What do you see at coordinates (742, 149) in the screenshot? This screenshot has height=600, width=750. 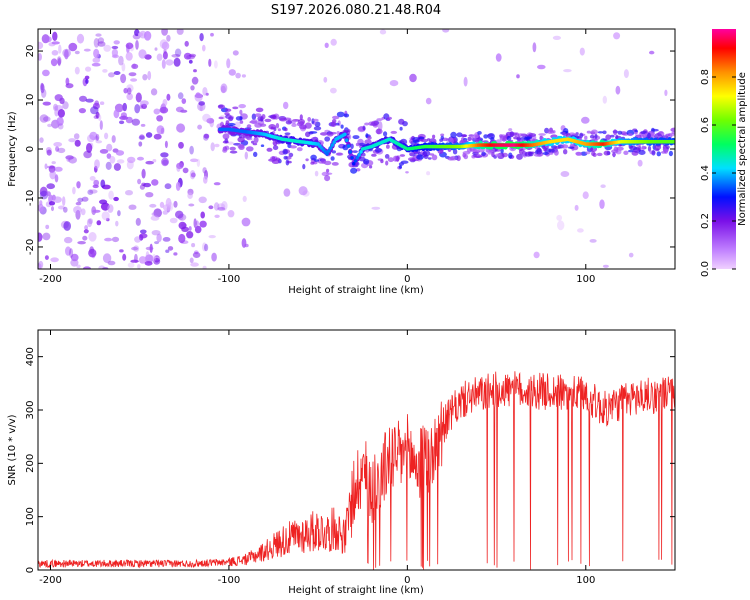 I see `colorbar-label: Normalized spectral amplitude` at bounding box center [742, 149].